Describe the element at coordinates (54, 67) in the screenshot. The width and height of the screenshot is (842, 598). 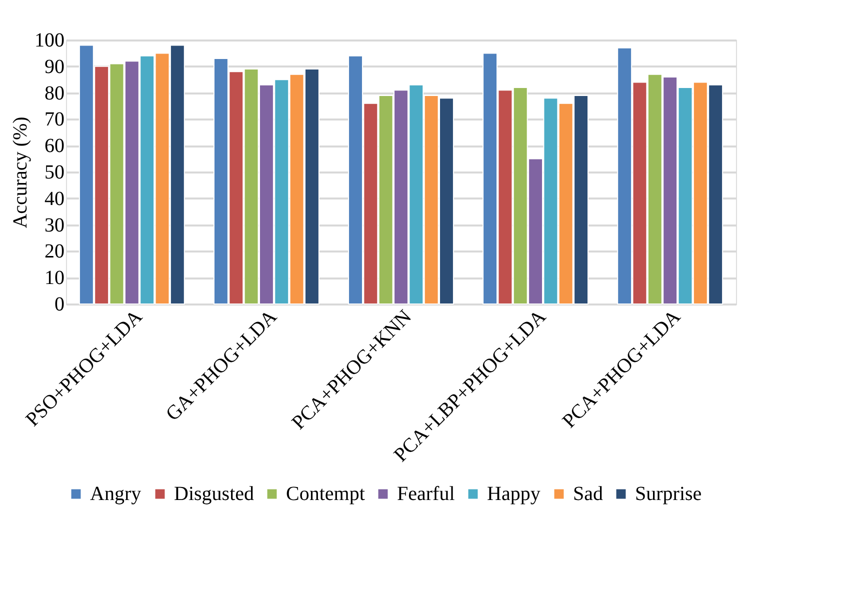
I see `y-tick-label: 90` at that location.